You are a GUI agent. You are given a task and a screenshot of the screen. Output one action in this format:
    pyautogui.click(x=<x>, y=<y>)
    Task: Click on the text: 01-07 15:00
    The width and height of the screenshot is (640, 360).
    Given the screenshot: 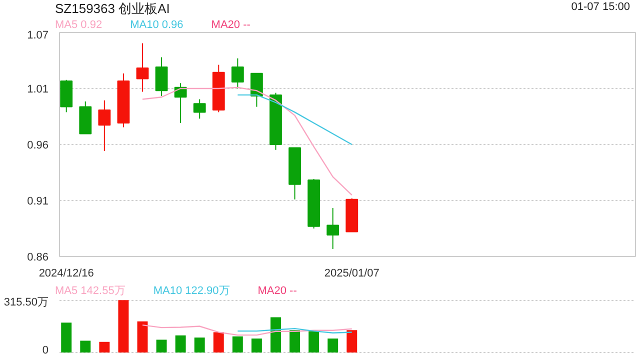 What is the action you would take?
    pyautogui.click(x=600, y=7)
    